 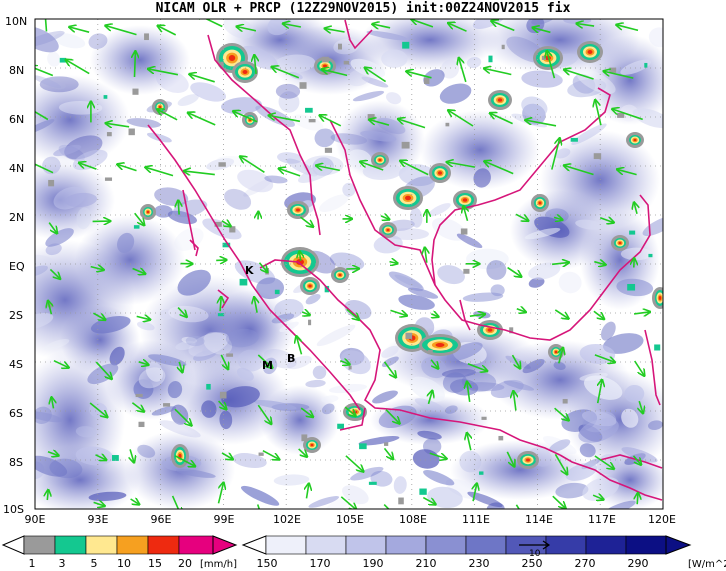 What do you see at coordinates (224, 519) in the screenshot?
I see `lon-tick-label: 99E` at bounding box center [224, 519].